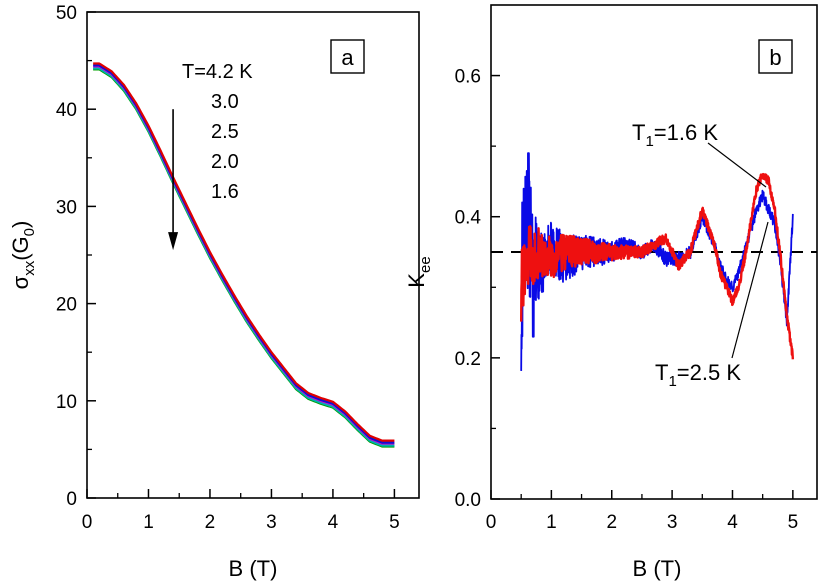 This screenshot has height=584, width=830. Describe the element at coordinates (71, 499) in the screenshot. I see `panel-a-y-tick-label: 0` at that location.